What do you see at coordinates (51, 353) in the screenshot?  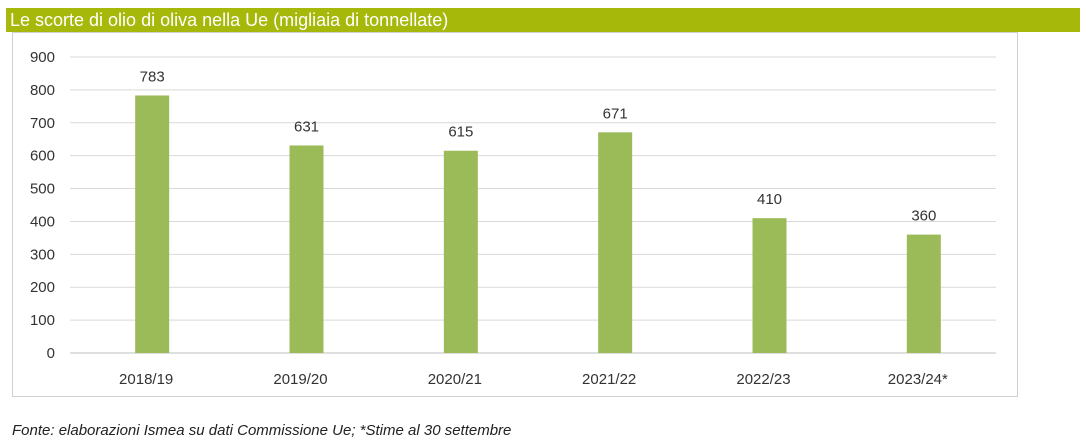 I see `y-tick-label: 0` at bounding box center [51, 353].